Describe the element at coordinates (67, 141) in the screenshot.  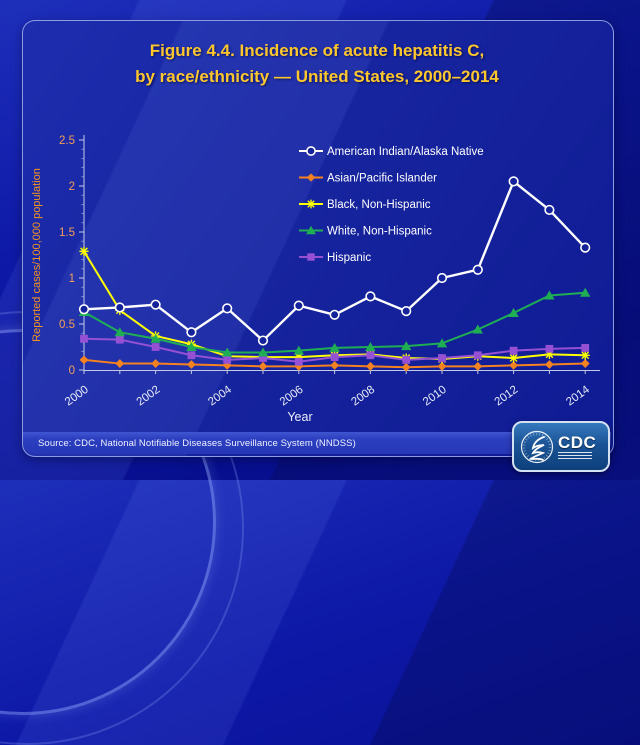
I see `y-tick-label: 2.5` at that location.